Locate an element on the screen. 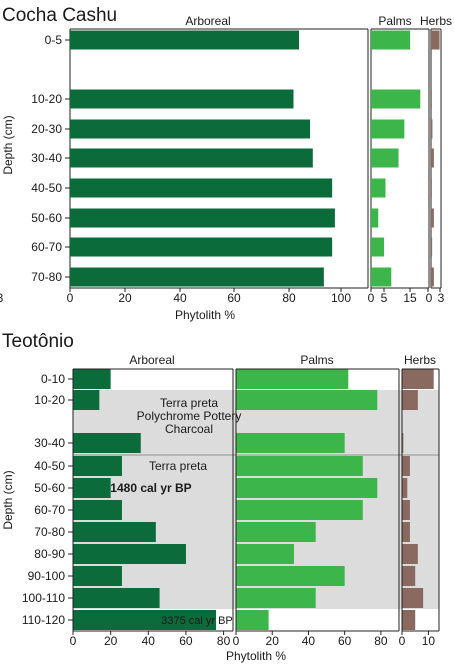 The height and width of the screenshot is (665, 454). y-tick-label: 100-110 is located at coordinates (43, 598).